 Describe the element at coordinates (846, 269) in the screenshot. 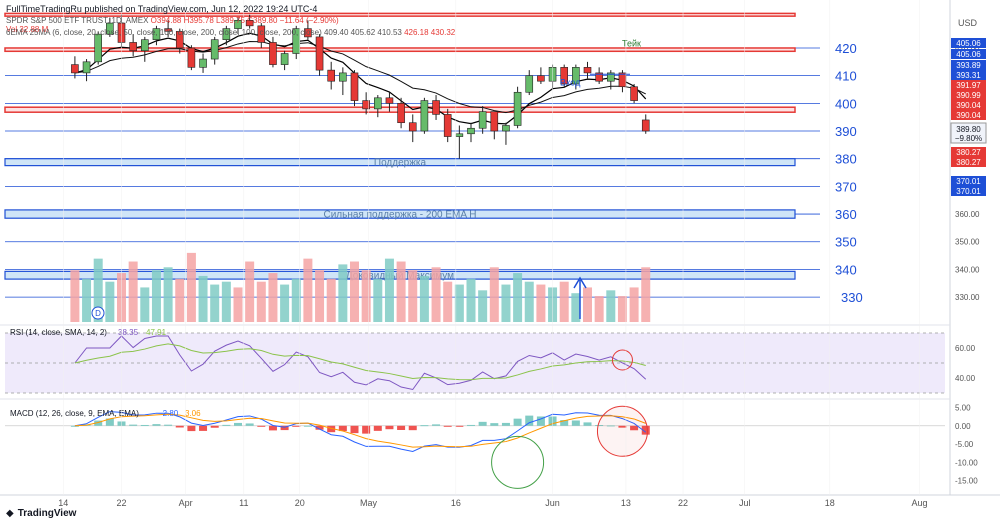

I see `level-label: 340` at that location.